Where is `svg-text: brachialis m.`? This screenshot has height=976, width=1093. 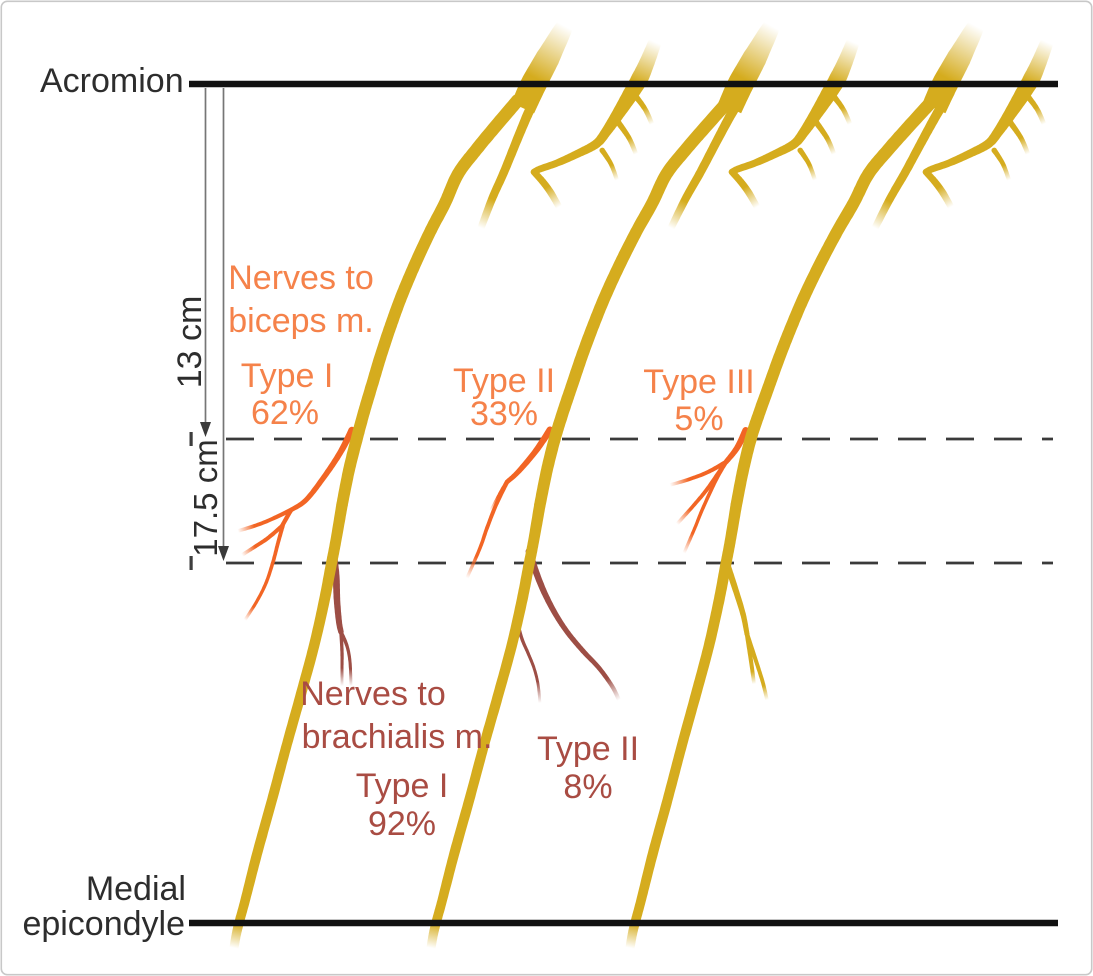
svg-text: brachialis m. is located at coordinates (397, 737).